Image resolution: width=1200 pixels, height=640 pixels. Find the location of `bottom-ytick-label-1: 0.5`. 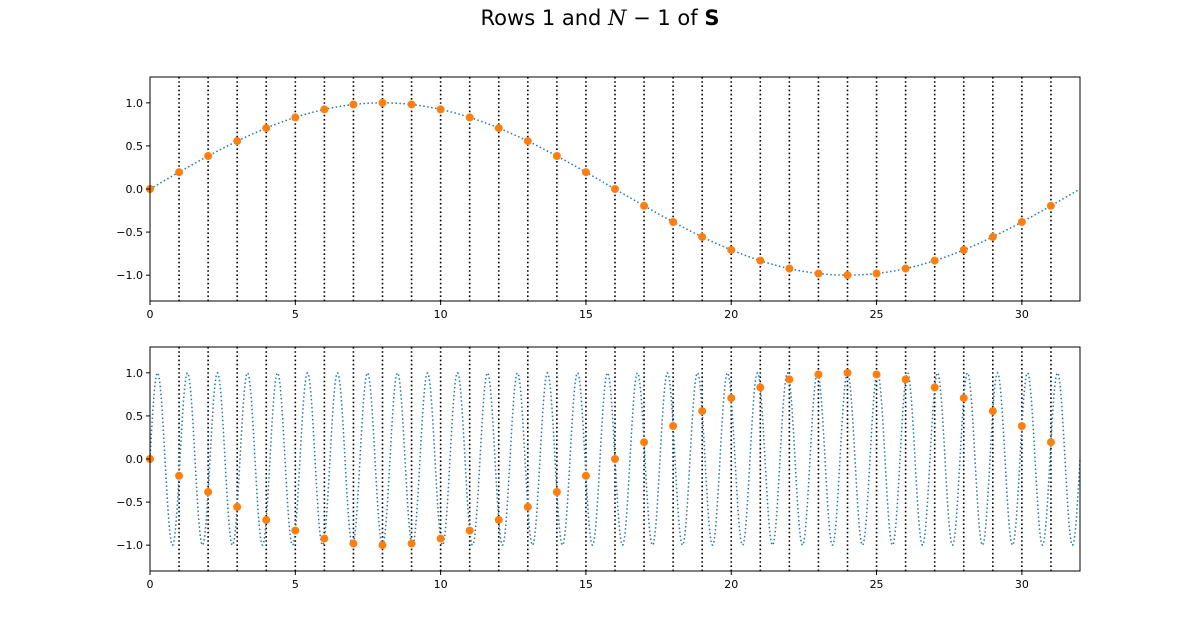

bottom-ytick-label-1: 0.5 is located at coordinates (135, 416).